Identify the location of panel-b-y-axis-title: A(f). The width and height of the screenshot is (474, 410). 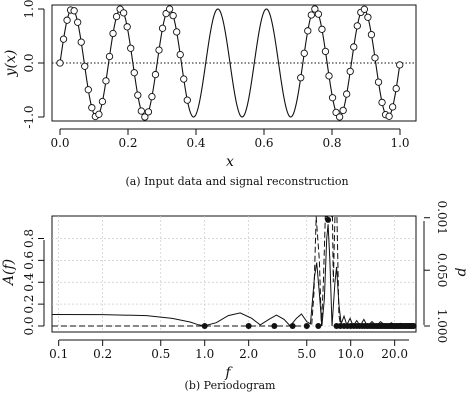
(9, 273).